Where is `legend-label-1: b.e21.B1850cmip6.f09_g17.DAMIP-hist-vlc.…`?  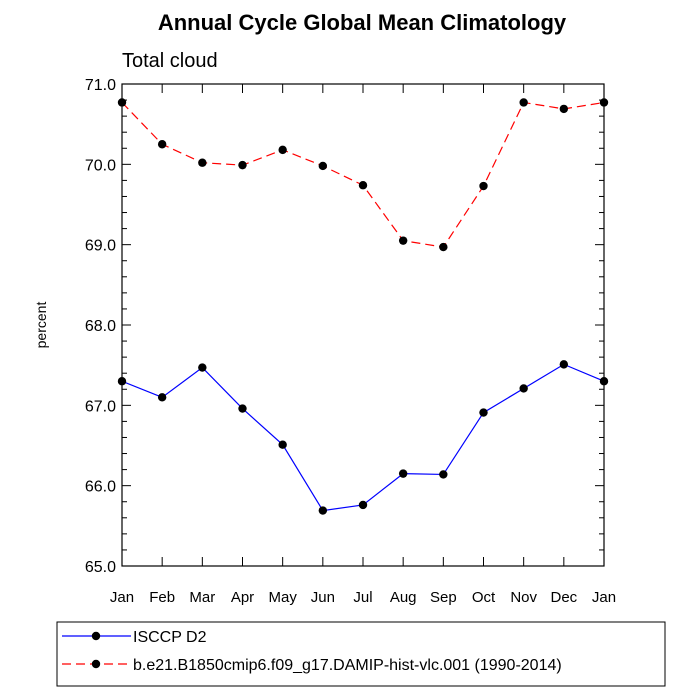 legend-label-1: b.e21.B1850cmip6.f09_g17.DAMIP-hist-vlc.… is located at coordinates (347, 665).